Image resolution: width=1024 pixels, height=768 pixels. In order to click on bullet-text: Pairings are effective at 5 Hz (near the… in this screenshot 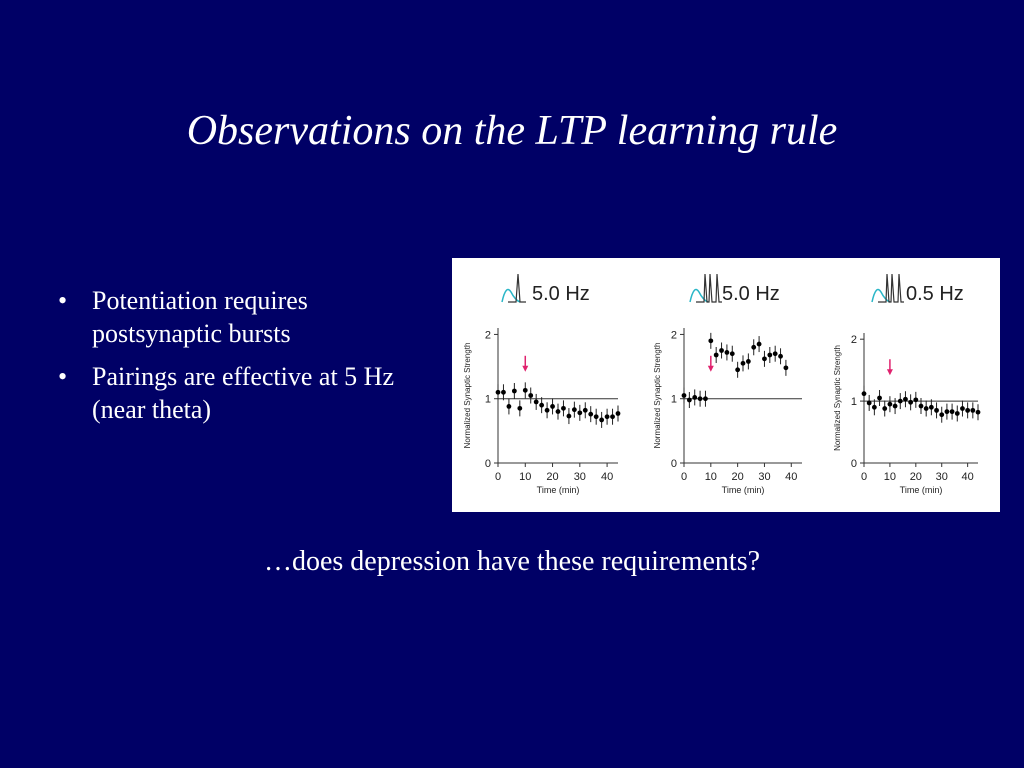, I will do `click(243, 393)`.